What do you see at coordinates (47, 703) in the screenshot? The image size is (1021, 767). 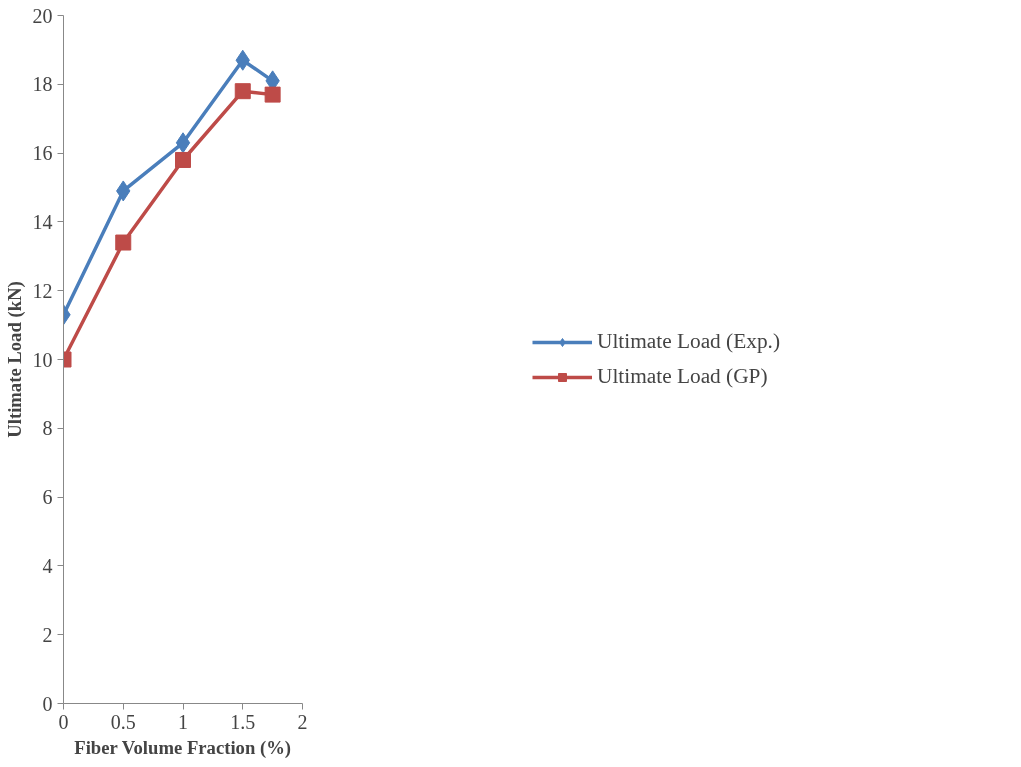 I see `y-tick-label: 0` at bounding box center [47, 703].